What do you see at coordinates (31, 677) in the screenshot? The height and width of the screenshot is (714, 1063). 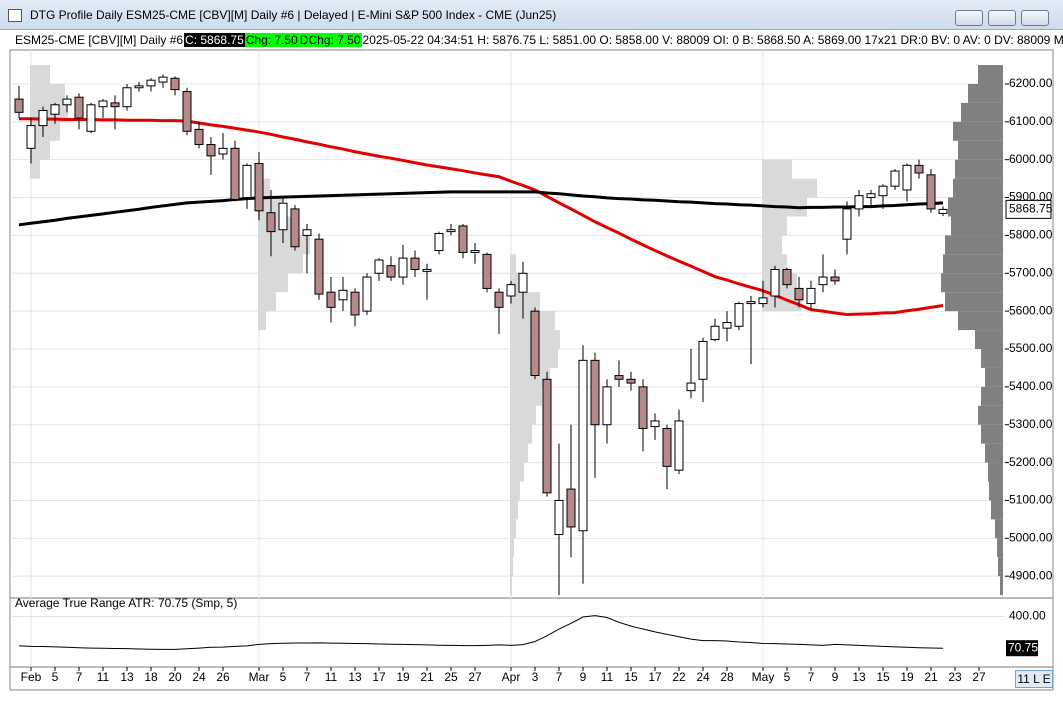 I see `x-tick-label: Feb` at bounding box center [31, 677].